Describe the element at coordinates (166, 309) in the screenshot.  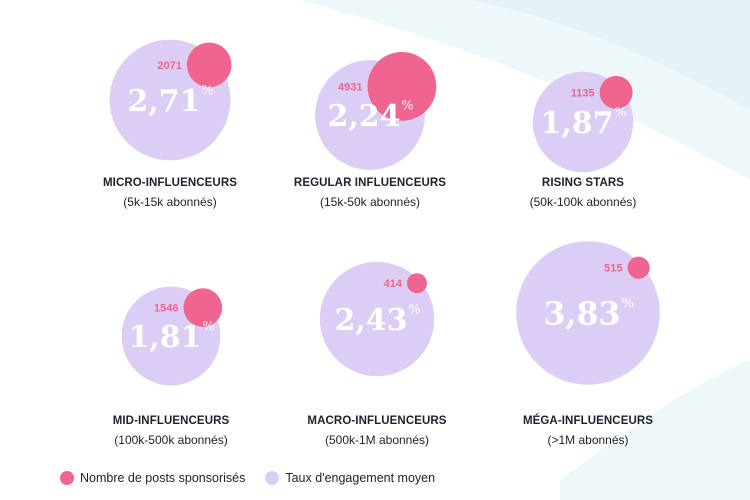
I see `posts-count-label: 1546` at that location.